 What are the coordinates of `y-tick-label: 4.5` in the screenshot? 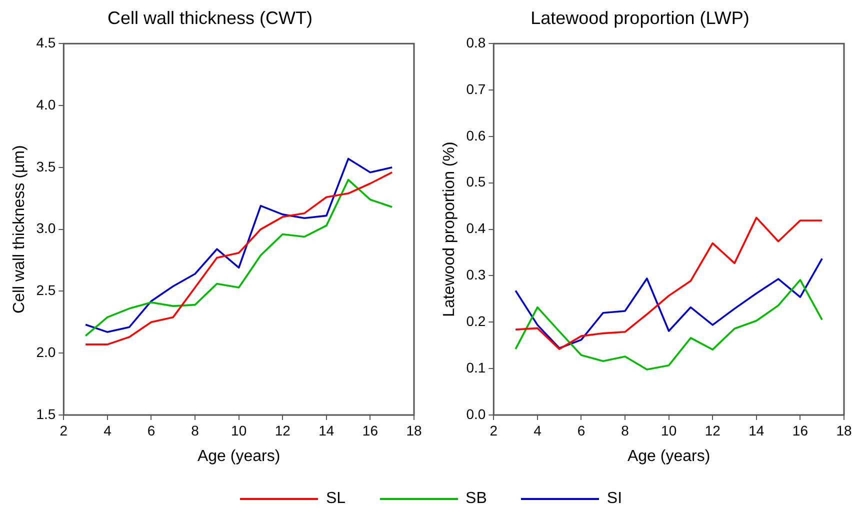 It's located at (46, 42).